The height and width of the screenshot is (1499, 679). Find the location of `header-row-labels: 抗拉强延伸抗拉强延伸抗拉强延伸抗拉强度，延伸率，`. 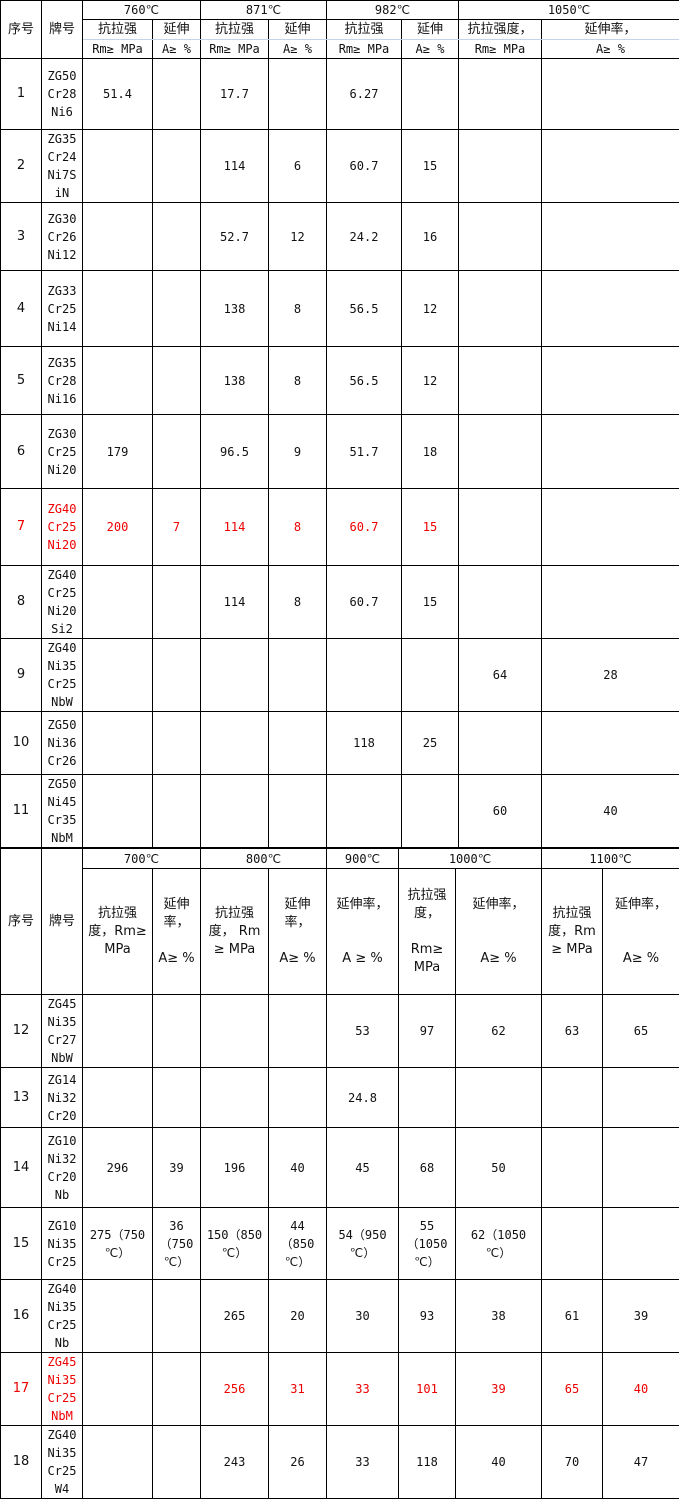

header-row-labels: 抗拉强延伸抗拉强延伸抗拉强延伸抗拉强度，延伸率， is located at coordinates (340, 30).